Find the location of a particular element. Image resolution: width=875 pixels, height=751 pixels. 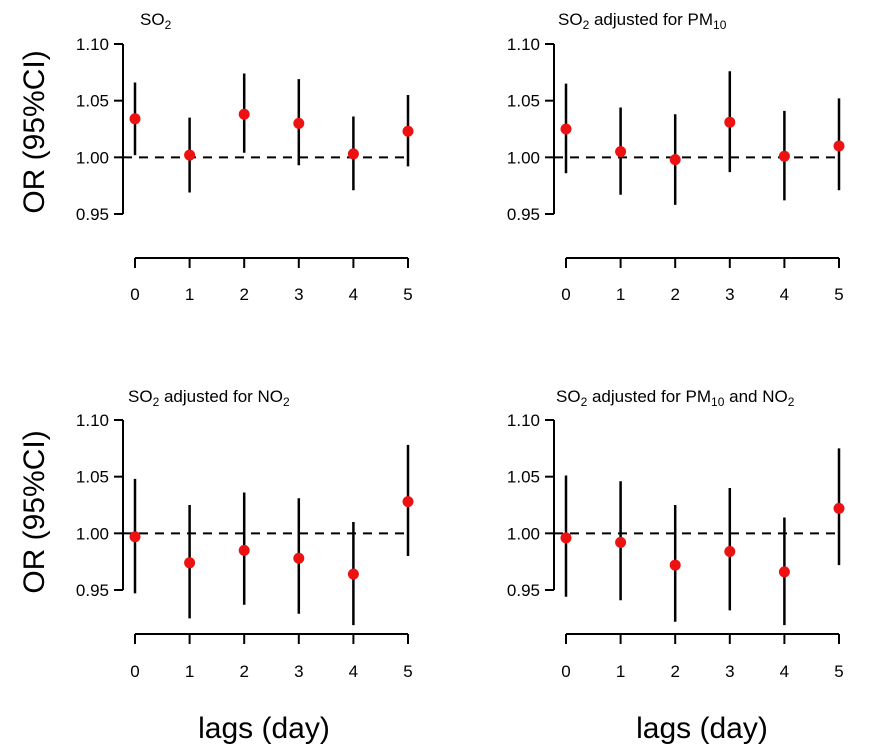

panel-title: SO2 adjusted for NO2 is located at coordinates (209, 398).